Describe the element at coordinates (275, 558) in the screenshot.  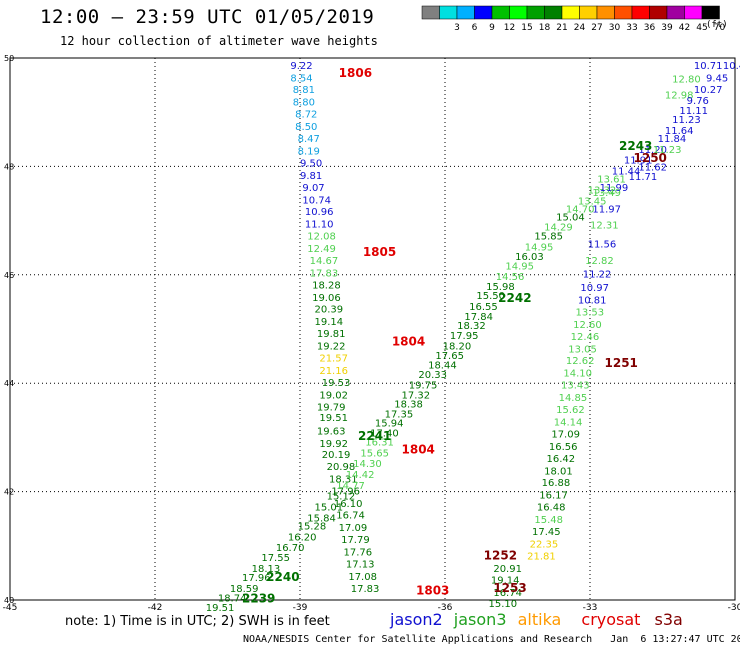
I see `data-label: 17.55` at that location.